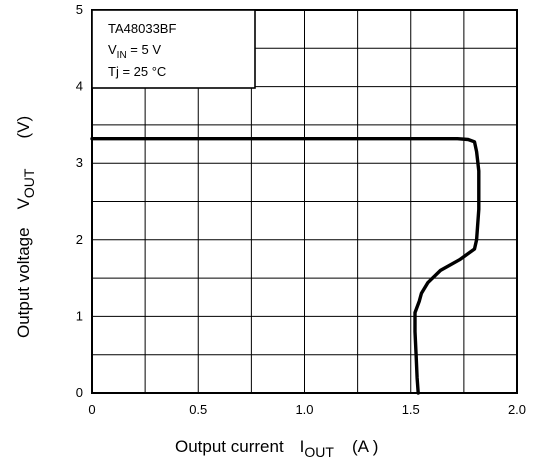  I want to click on x-tick-label: 0, so click(91, 409).